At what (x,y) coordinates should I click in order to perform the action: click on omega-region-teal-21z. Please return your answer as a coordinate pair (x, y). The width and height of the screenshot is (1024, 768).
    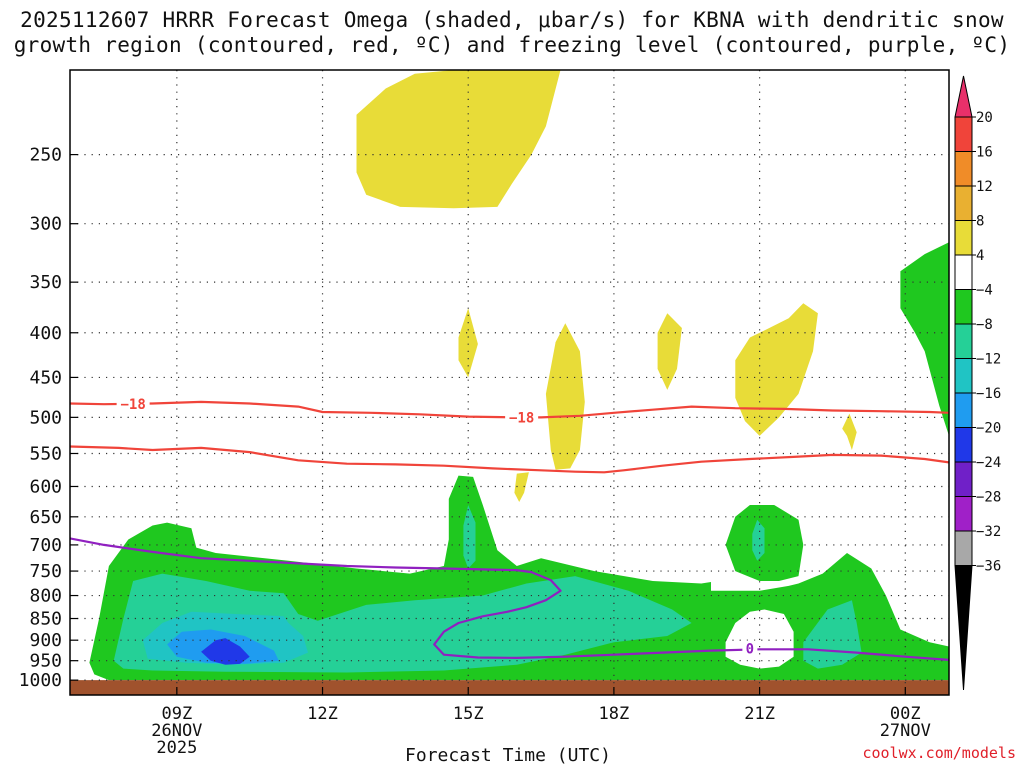
    Looking at the image, I should click on (758, 540).